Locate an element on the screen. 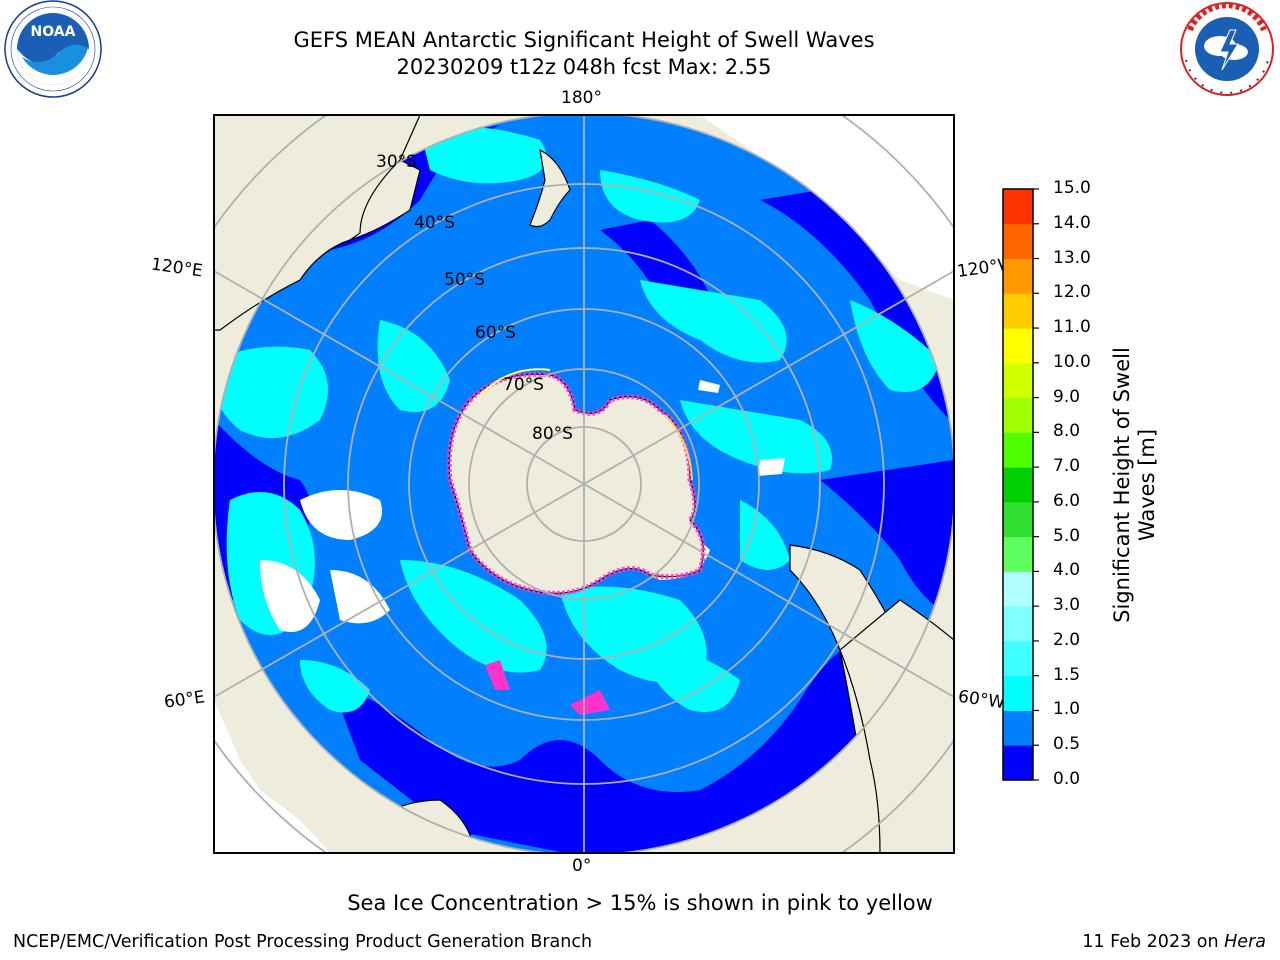 The width and height of the screenshot is (1280, 960). colorbar-tick-label: 4.0 is located at coordinates (1067, 570).